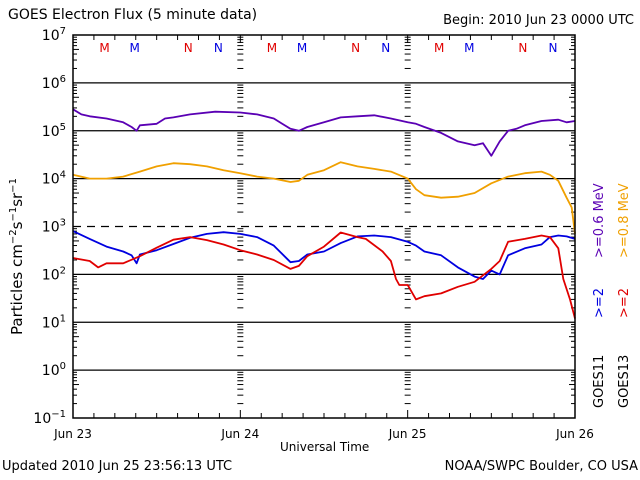 The image size is (640, 480). Describe the element at coordinates (133, 15) in the screenshot. I see `chart-title: GOES Electron Flux (5 minute data)` at that location.